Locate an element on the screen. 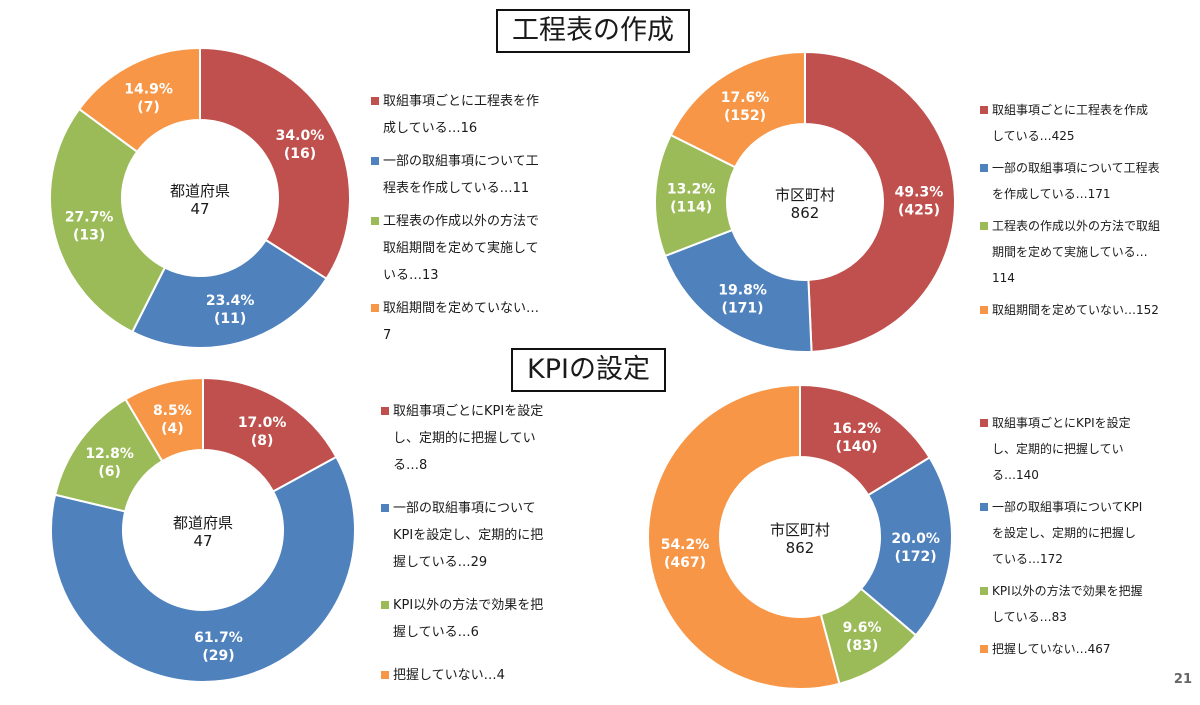 This screenshot has height=705, width=1200. legend-item: 取組事項ごとに工程表を作成している…16 is located at coordinates (458, 115).